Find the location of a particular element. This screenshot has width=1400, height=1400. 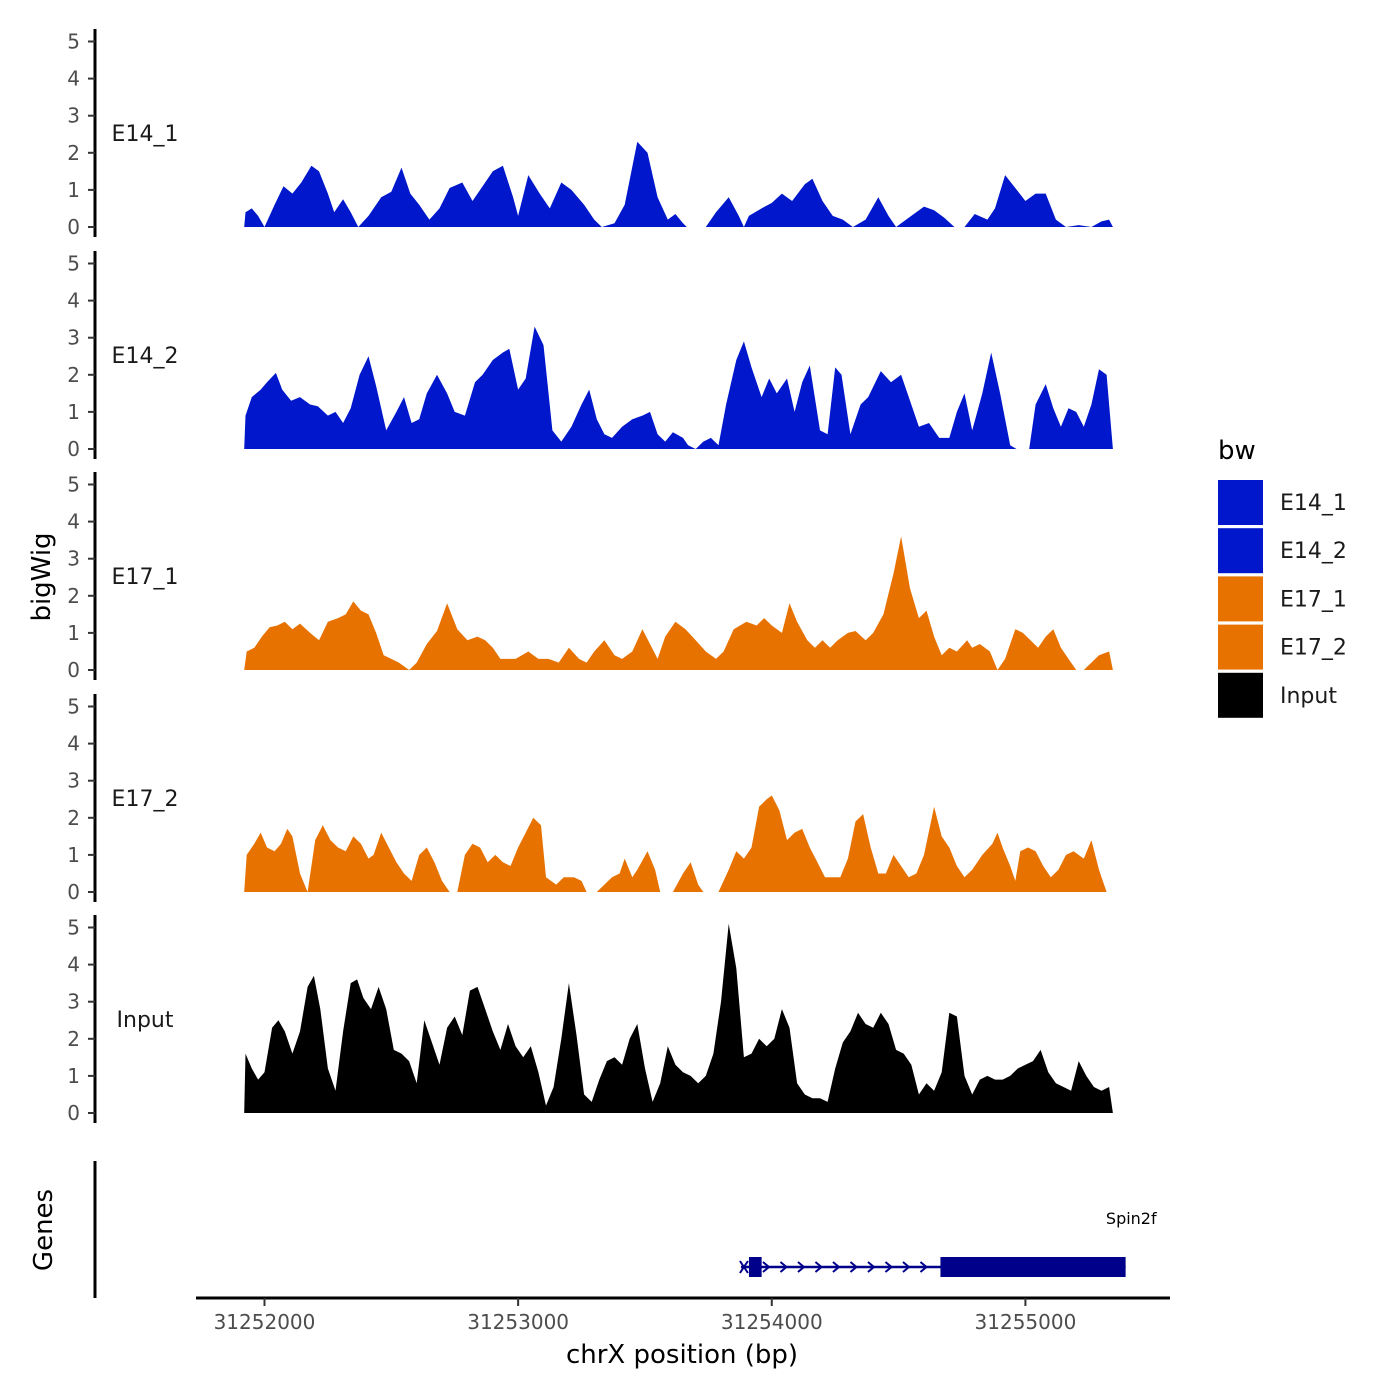

legend-entry: E17_2 is located at coordinates (1282, 647).